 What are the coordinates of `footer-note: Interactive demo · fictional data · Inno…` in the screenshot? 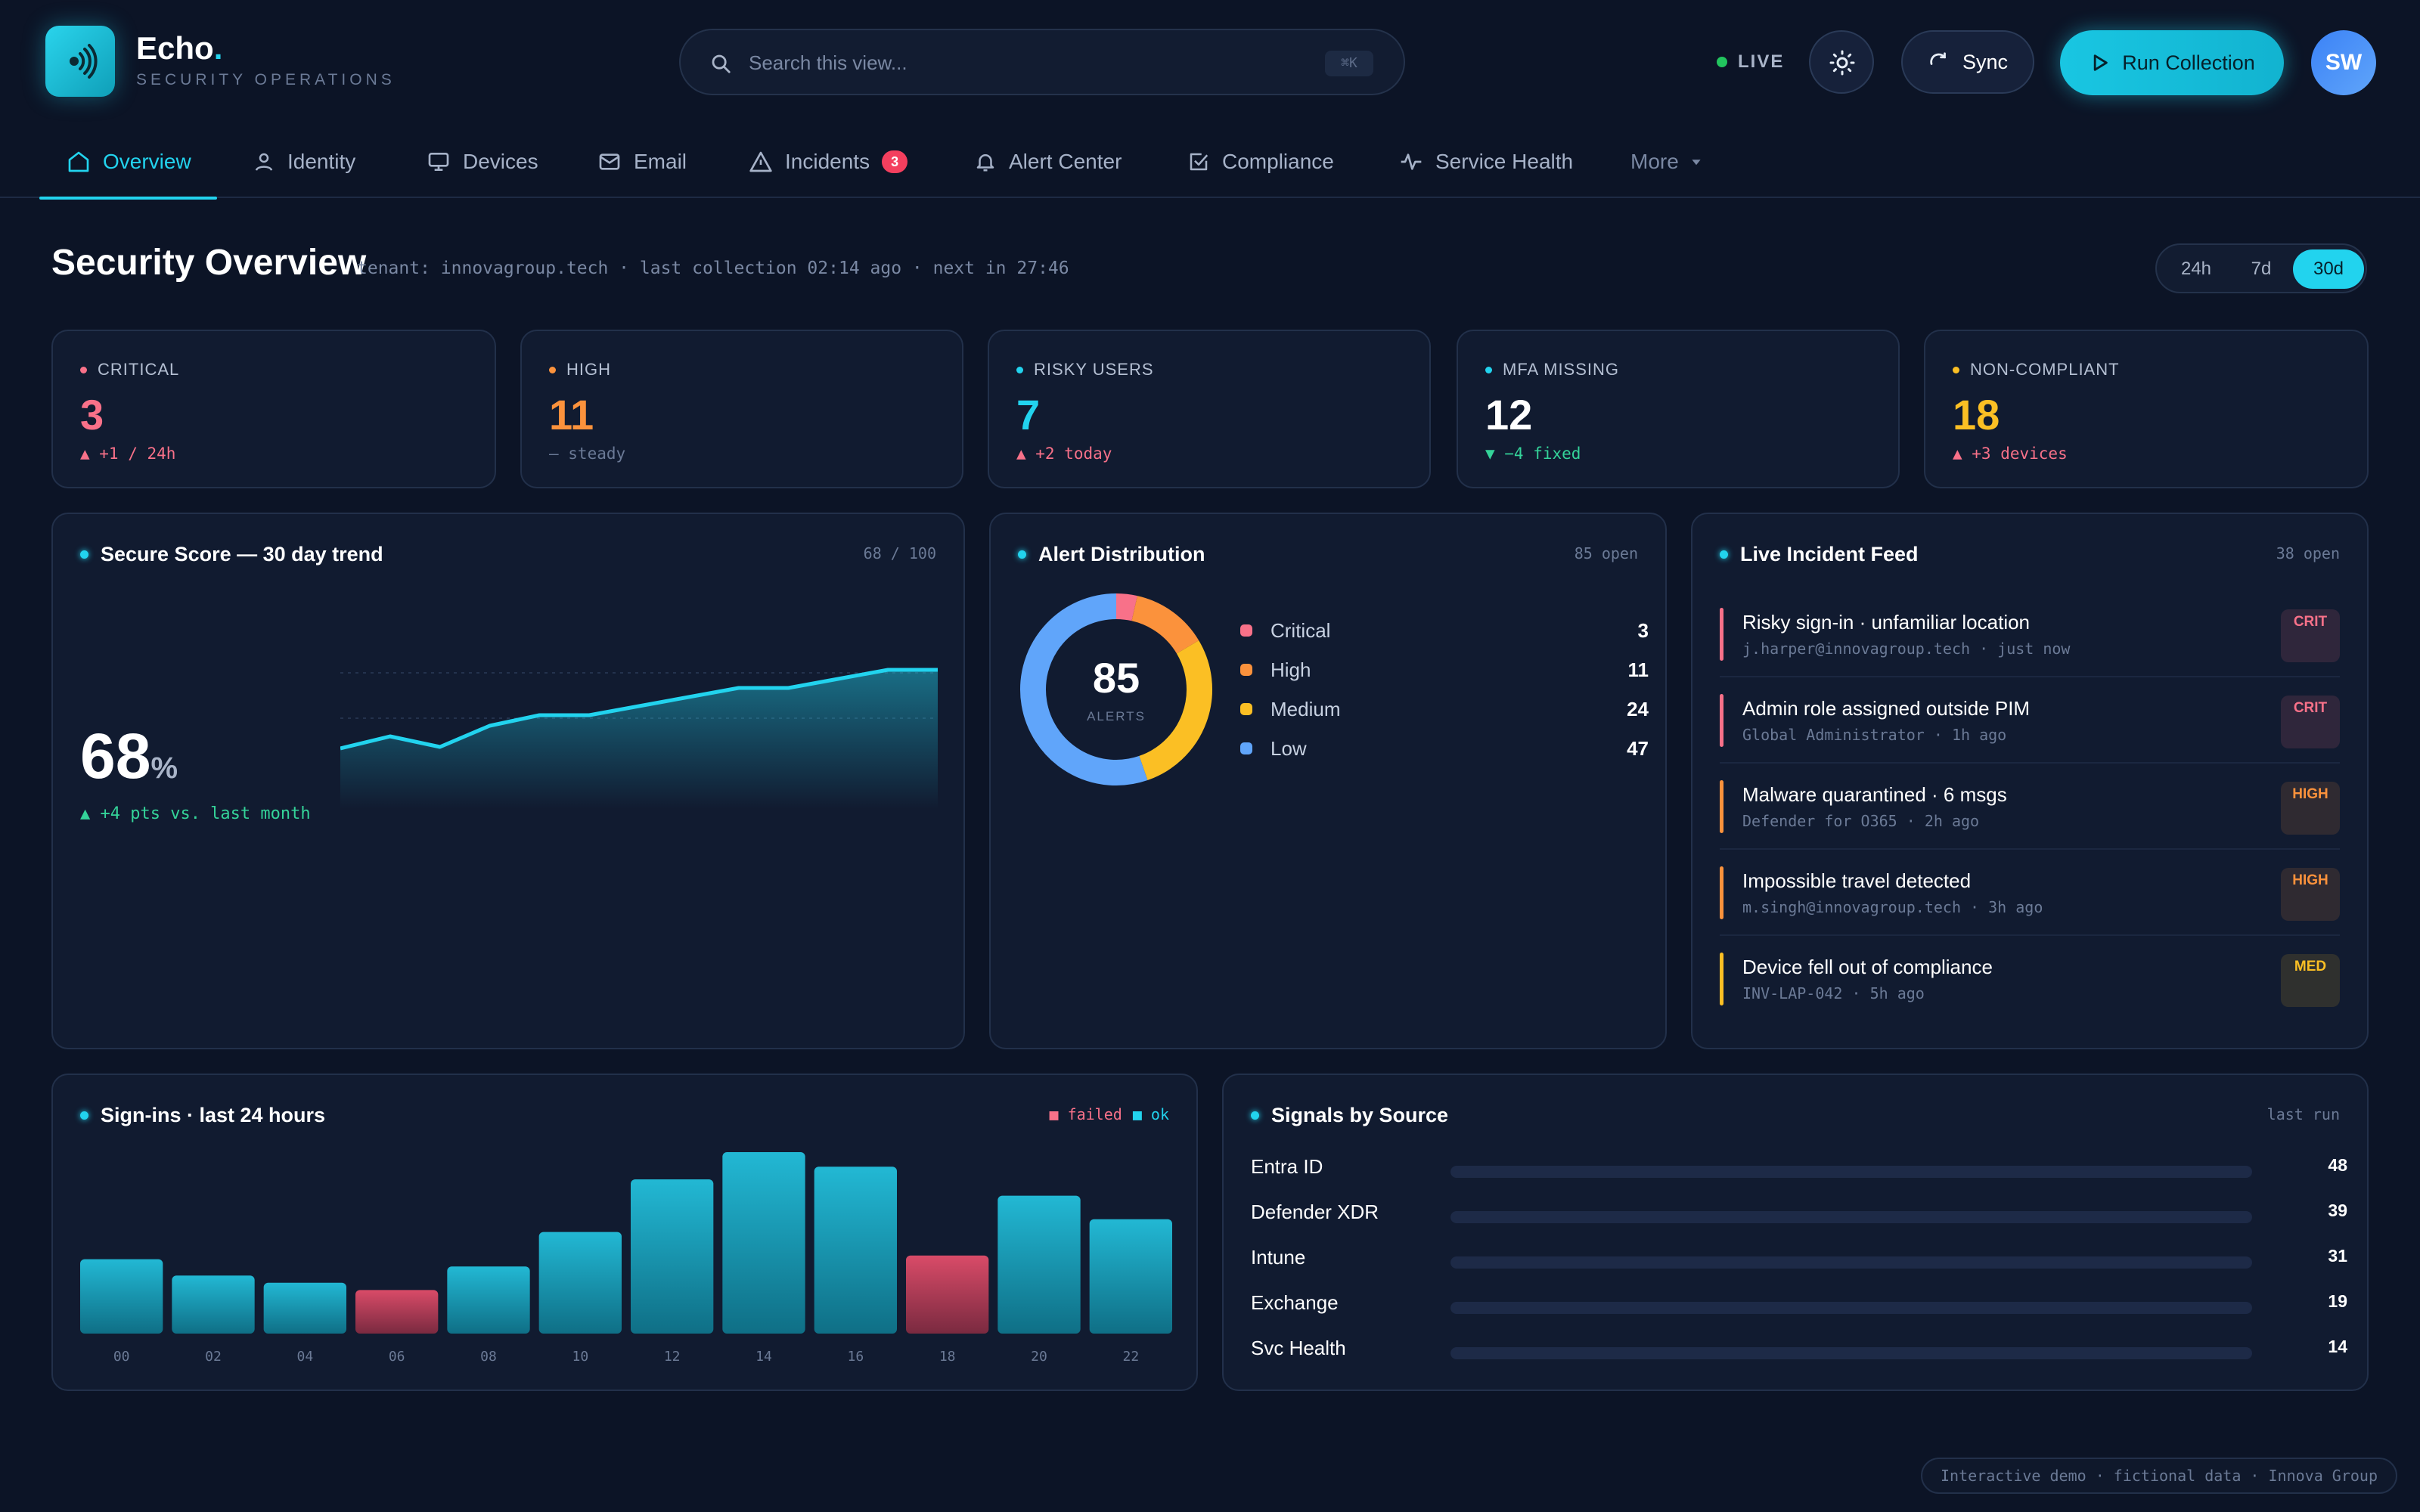 It's located at (2159, 1476).